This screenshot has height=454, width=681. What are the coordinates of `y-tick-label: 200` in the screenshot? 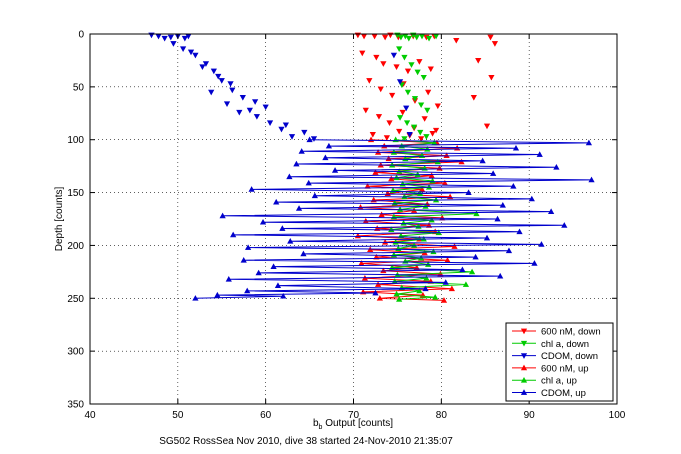 It's located at (75, 246).